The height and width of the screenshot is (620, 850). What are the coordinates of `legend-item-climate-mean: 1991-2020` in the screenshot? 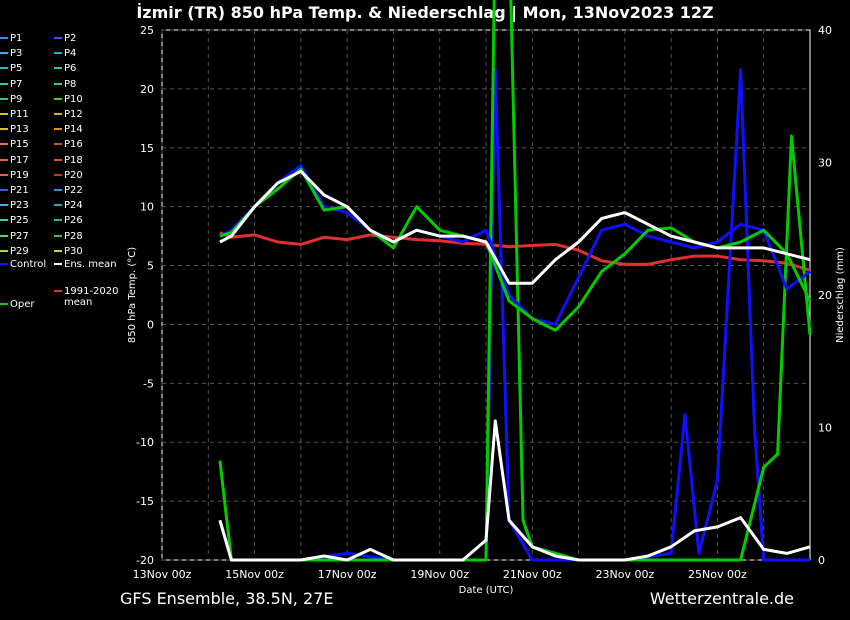 It's located at (86, 291).